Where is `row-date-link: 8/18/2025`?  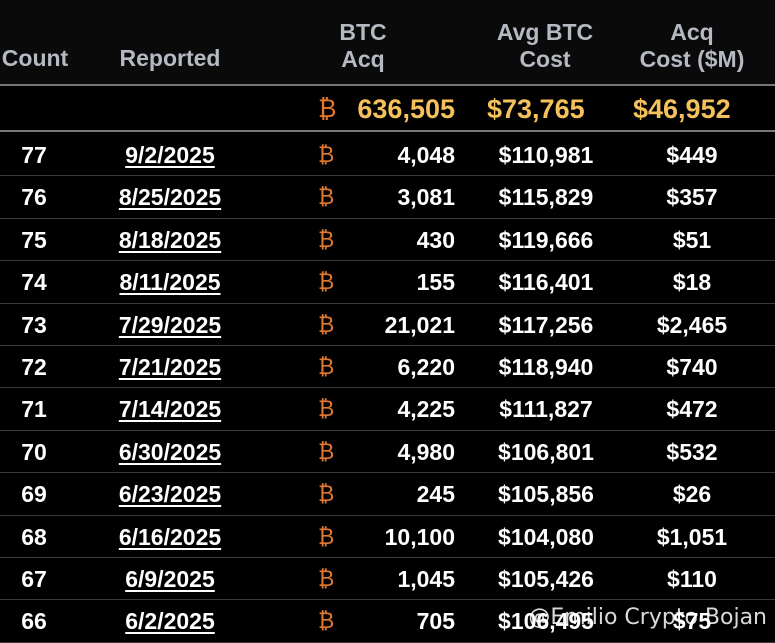
row-date-link: 8/18/2025 is located at coordinates (170, 239).